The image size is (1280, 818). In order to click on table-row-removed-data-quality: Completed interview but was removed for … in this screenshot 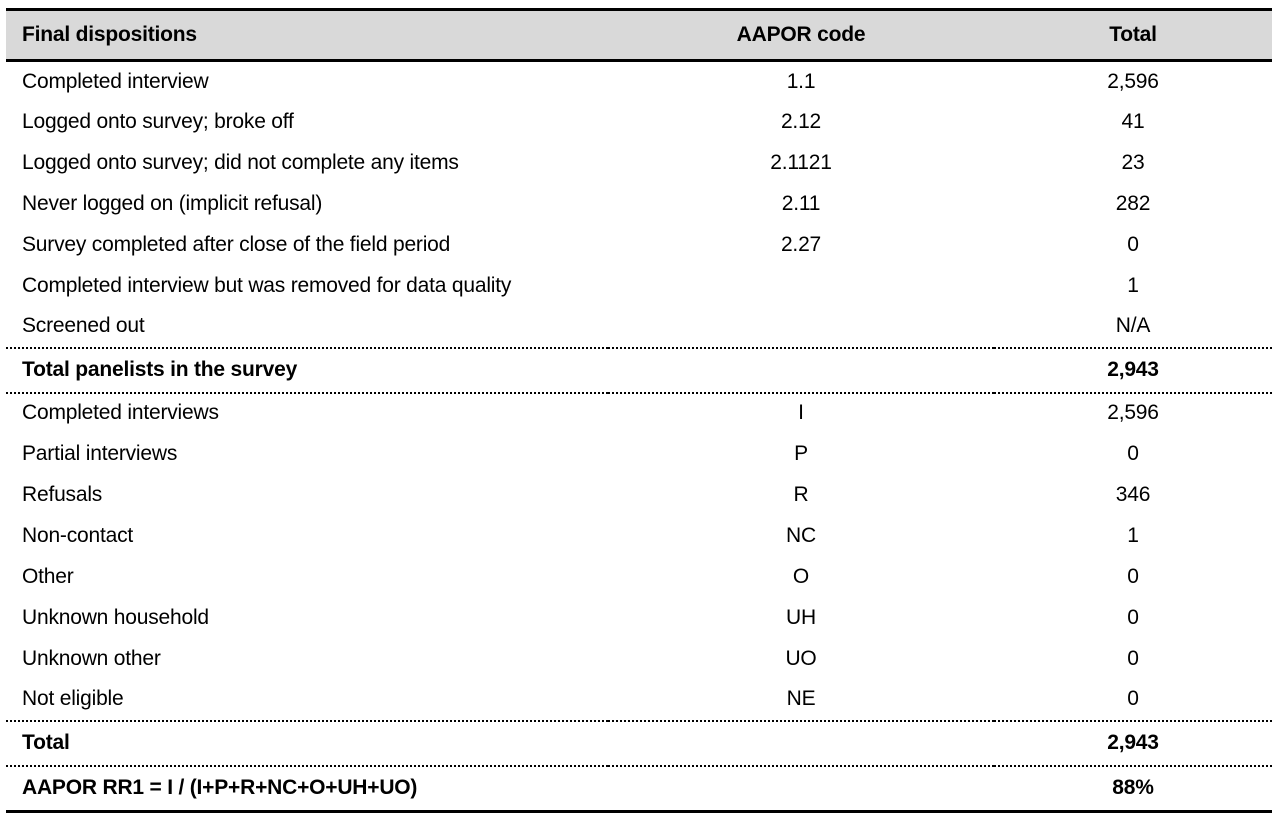, I will do `click(639, 286)`.